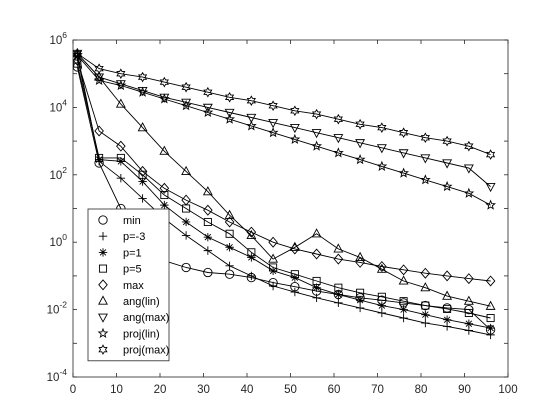 This screenshot has height=420, width=560. I want to click on x-tick-label: 90, so click(464, 390).